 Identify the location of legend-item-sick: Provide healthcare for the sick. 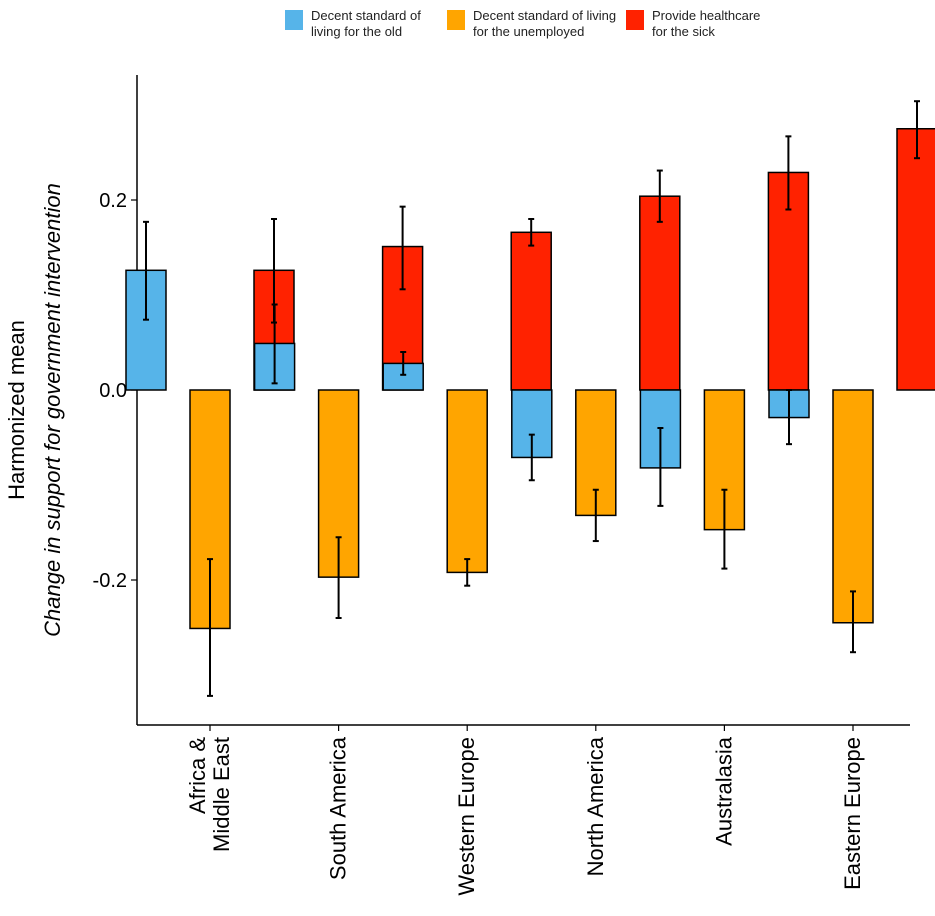
(693, 24).